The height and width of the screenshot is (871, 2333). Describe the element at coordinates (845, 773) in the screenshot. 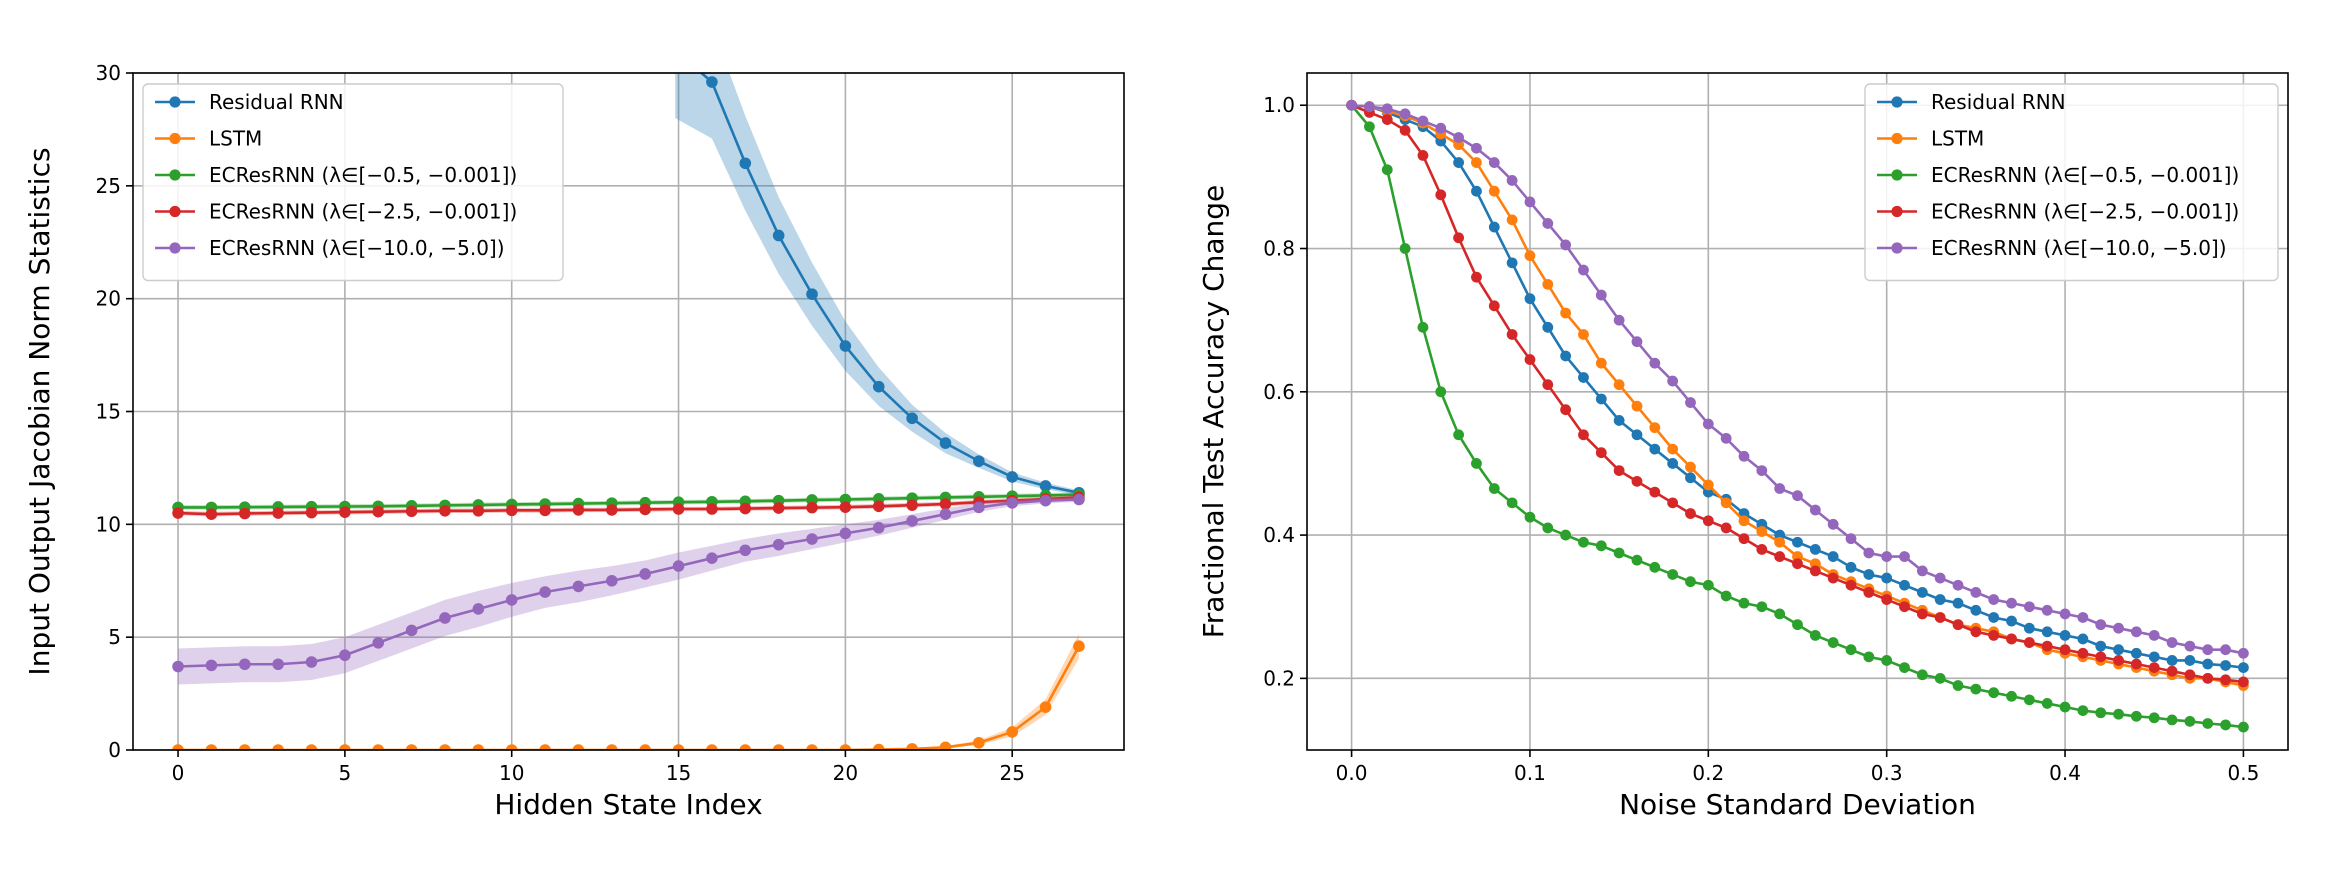

I see `x-tick-label: 20` at that location.